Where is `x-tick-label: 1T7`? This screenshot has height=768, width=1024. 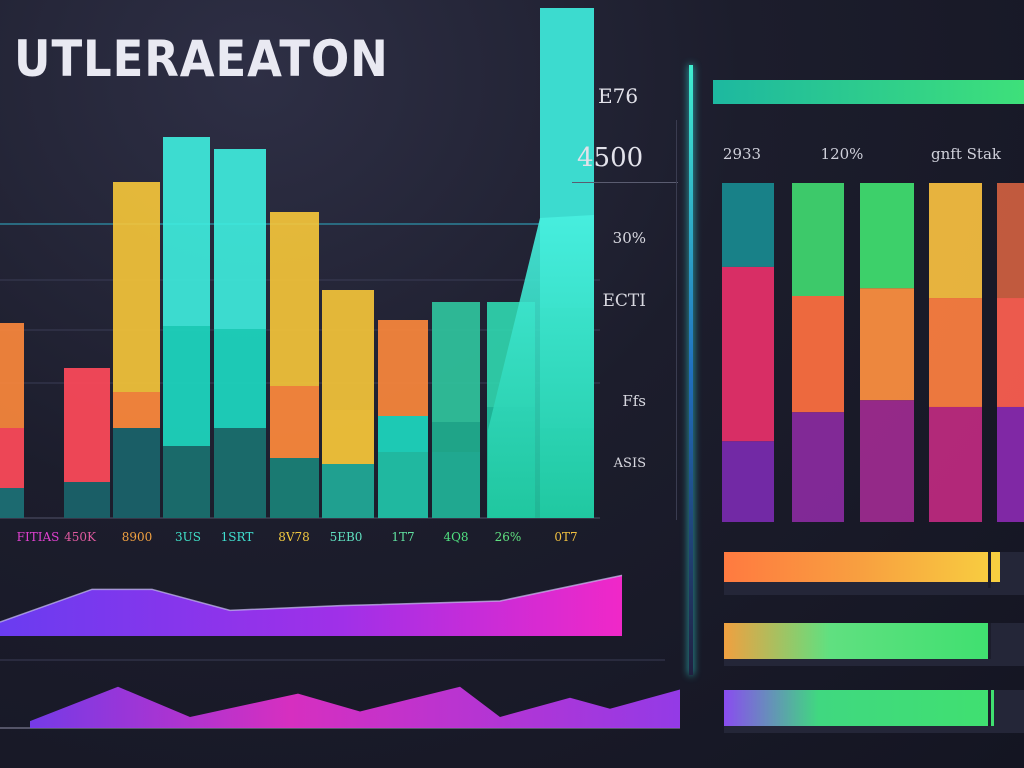 x-tick-label: 1T7 is located at coordinates (403, 537).